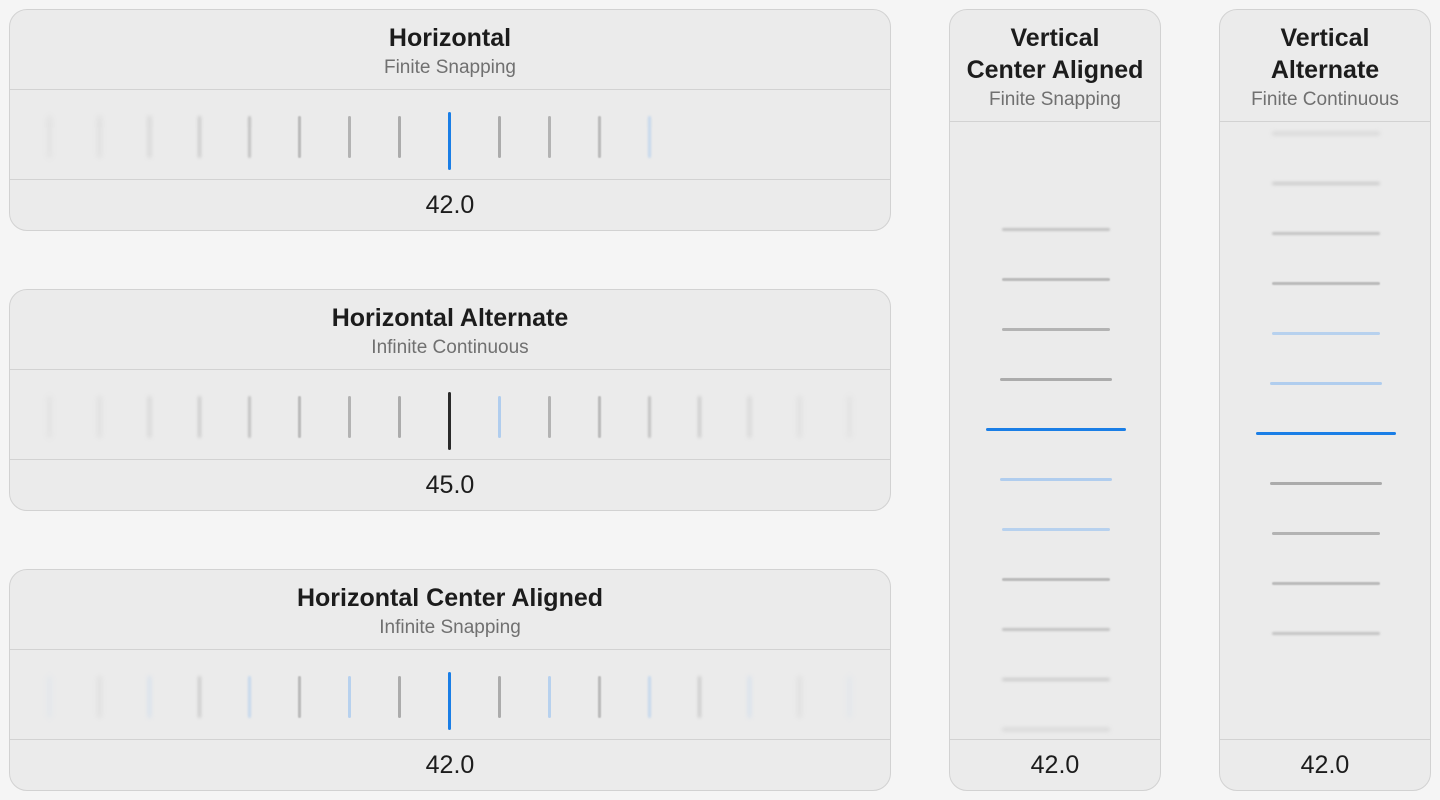  I want to click on card-subtitle: Finite Continuous, so click(1325, 99).